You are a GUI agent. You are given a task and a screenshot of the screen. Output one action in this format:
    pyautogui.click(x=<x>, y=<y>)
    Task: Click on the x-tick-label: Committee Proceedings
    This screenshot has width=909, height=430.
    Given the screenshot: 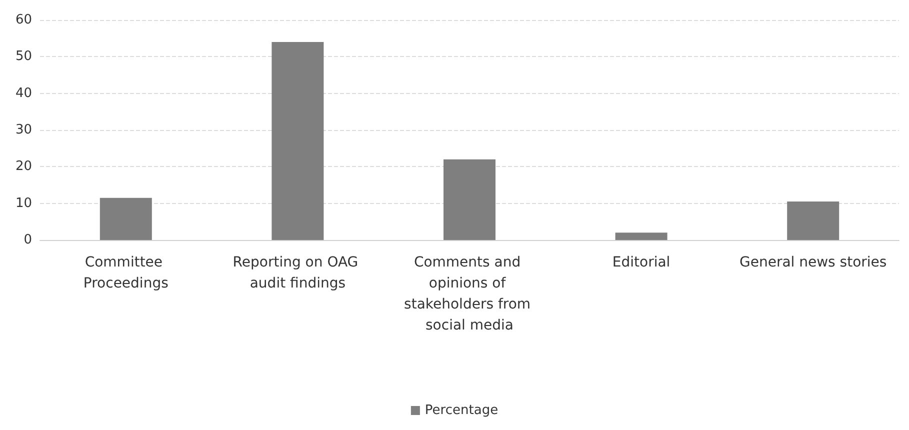 What is the action you would take?
    pyautogui.click(x=125, y=273)
    